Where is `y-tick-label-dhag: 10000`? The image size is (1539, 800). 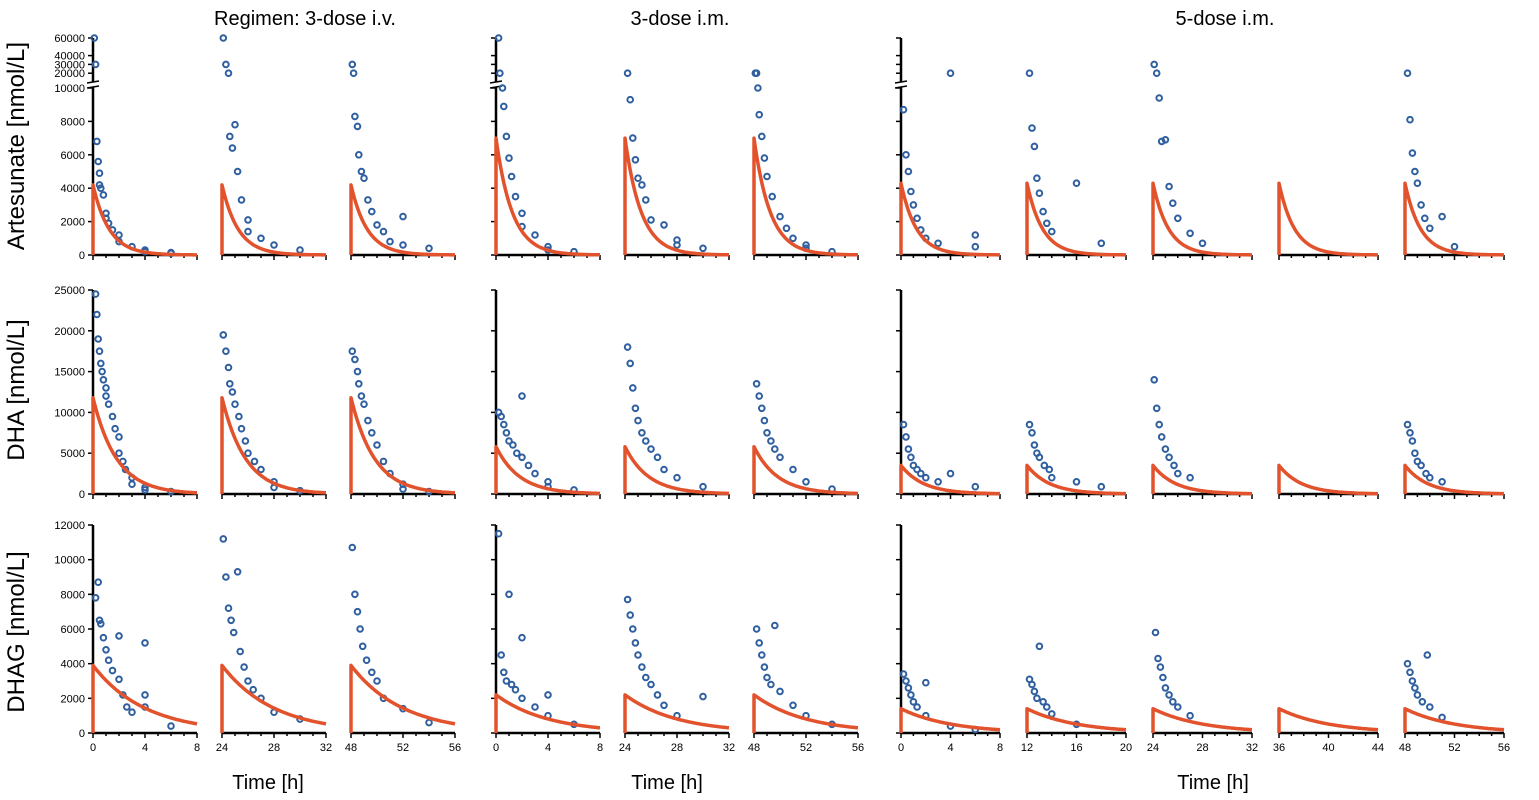
y-tick-label-dhag: 10000 is located at coordinates (69, 561).